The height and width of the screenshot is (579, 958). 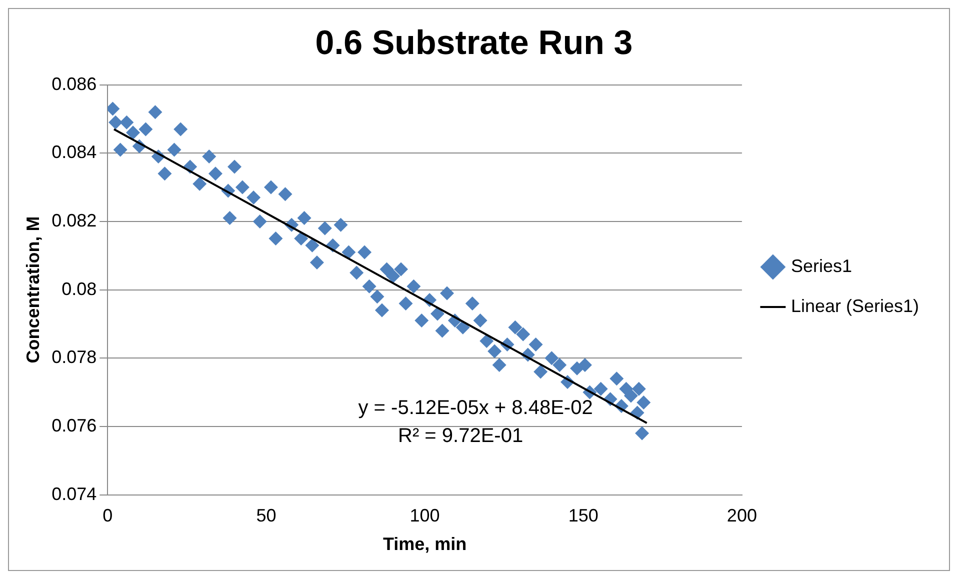 What do you see at coordinates (583, 516) in the screenshot?
I see `x-tick-label: 150` at bounding box center [583, 516].